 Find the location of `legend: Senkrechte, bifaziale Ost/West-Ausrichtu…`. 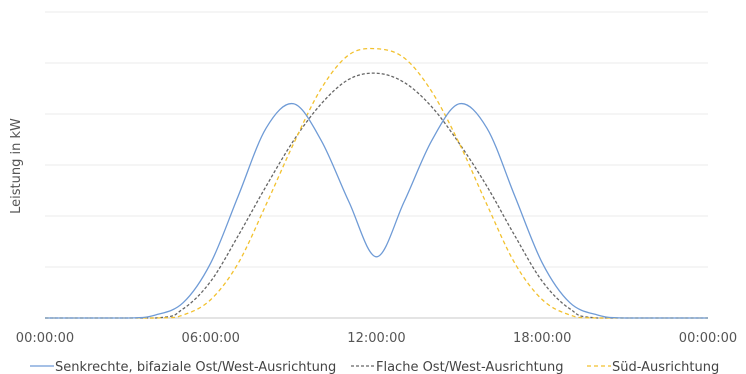

legend: Senkrechte, bifaziale Ost/West-Ausrichtu… is located at coordinates (374, 367).